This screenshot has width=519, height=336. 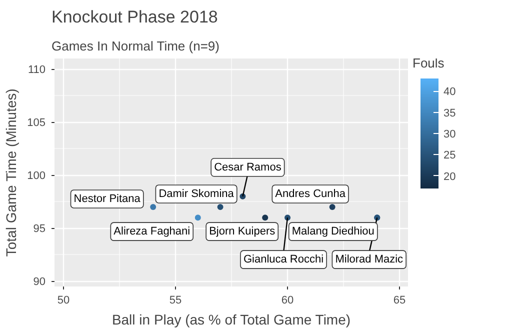 I want to click on color-bar-label: 40, so click(x=450, y=92).